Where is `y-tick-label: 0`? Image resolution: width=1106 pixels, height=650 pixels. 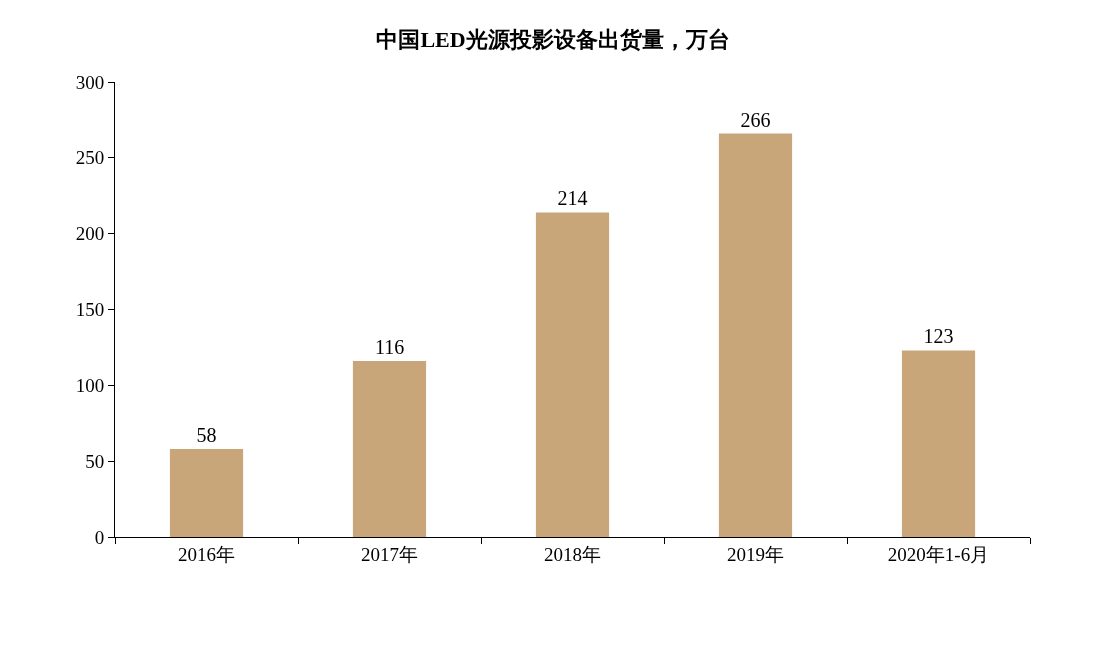
y-tick-label: 0 is located at coordinates (99, 537).